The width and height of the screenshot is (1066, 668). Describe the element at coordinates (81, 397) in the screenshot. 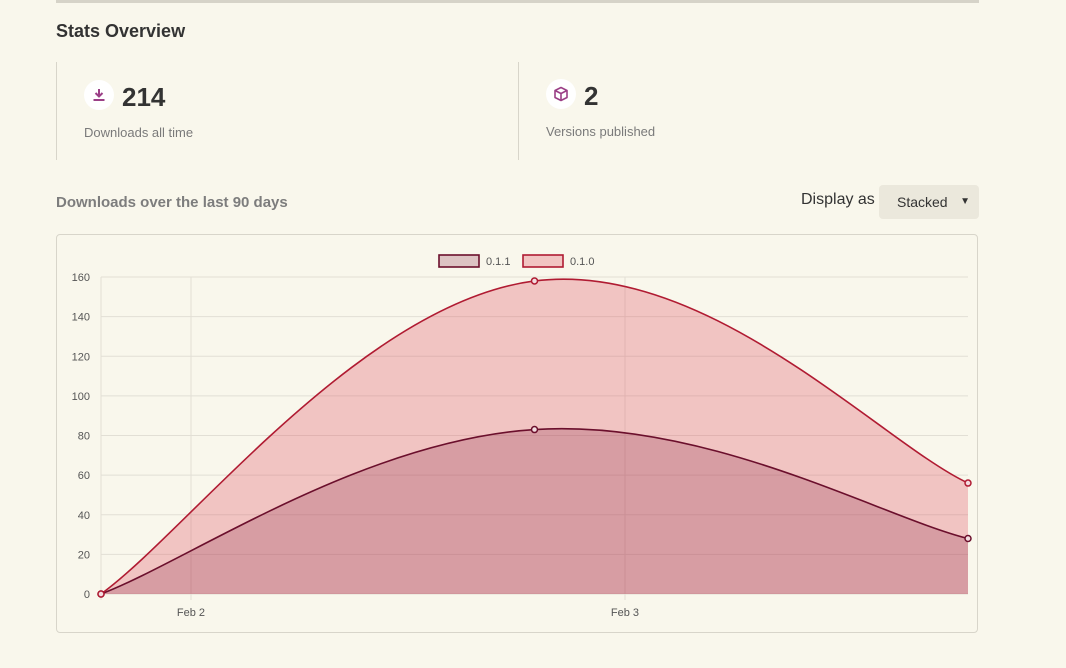

I see `y-tick-label: 100` at that location.